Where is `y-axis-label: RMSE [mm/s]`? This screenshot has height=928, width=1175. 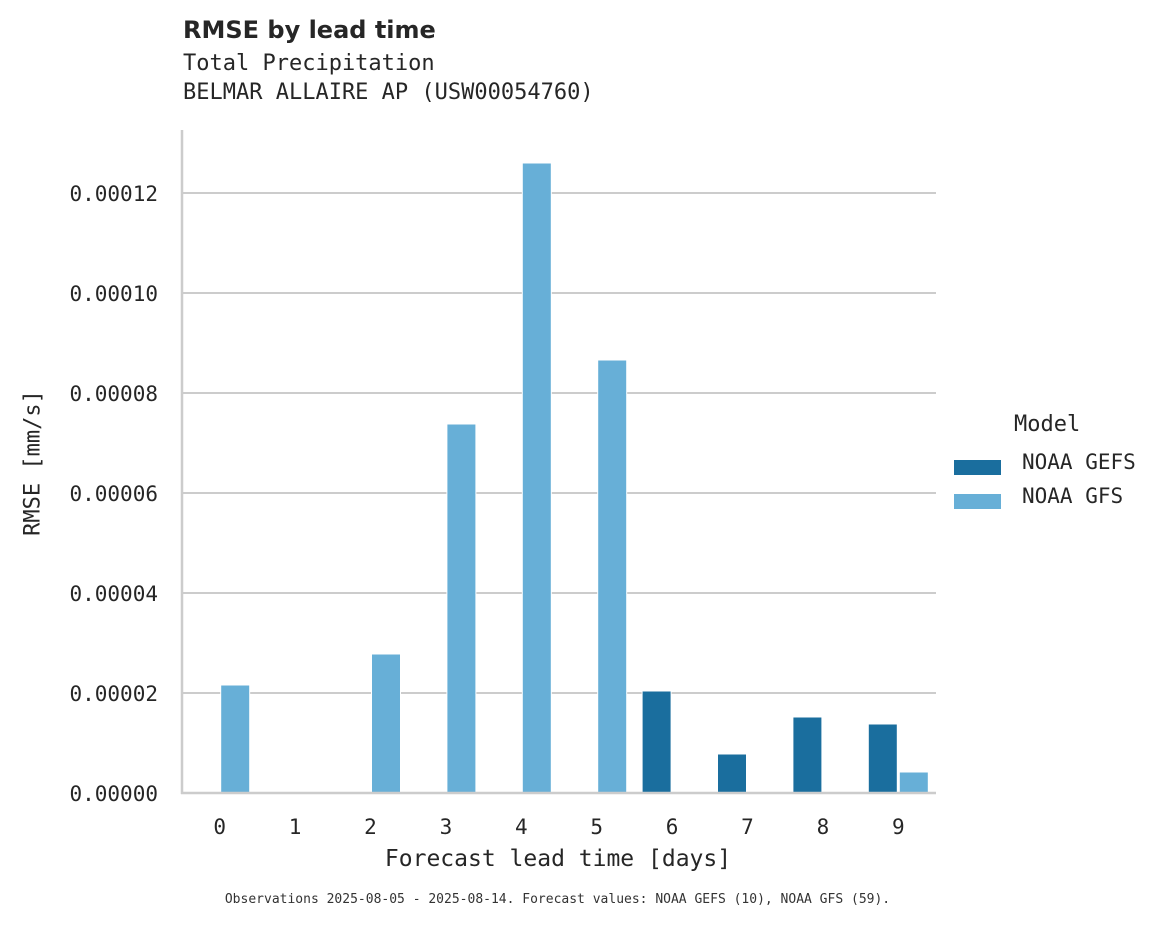
y-axis-label: RMSE [mm/s] is located at coordinates (33, 463).